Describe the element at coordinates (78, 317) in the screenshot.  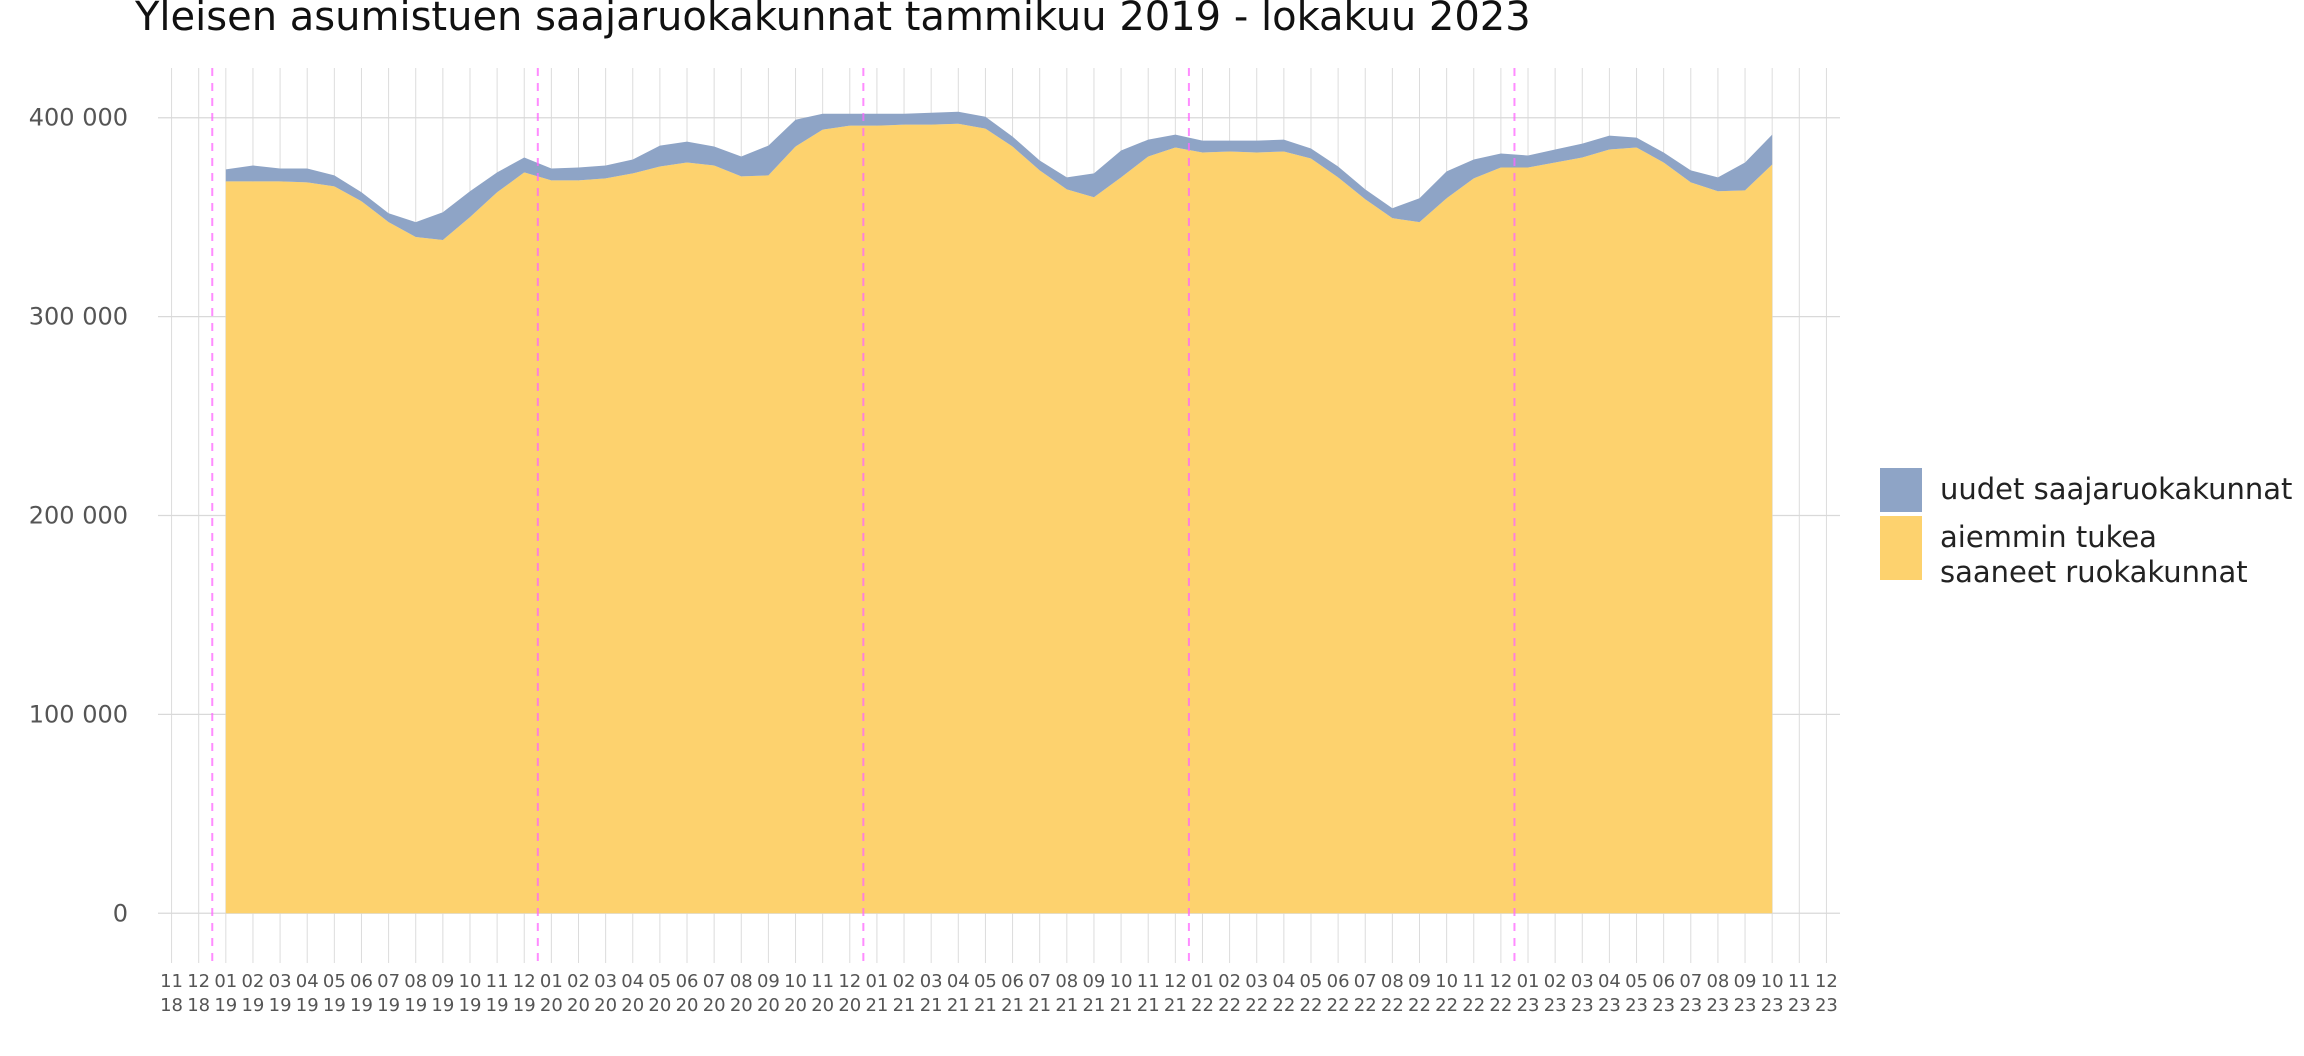
I see `y-tick-label: 300 000` at that location.